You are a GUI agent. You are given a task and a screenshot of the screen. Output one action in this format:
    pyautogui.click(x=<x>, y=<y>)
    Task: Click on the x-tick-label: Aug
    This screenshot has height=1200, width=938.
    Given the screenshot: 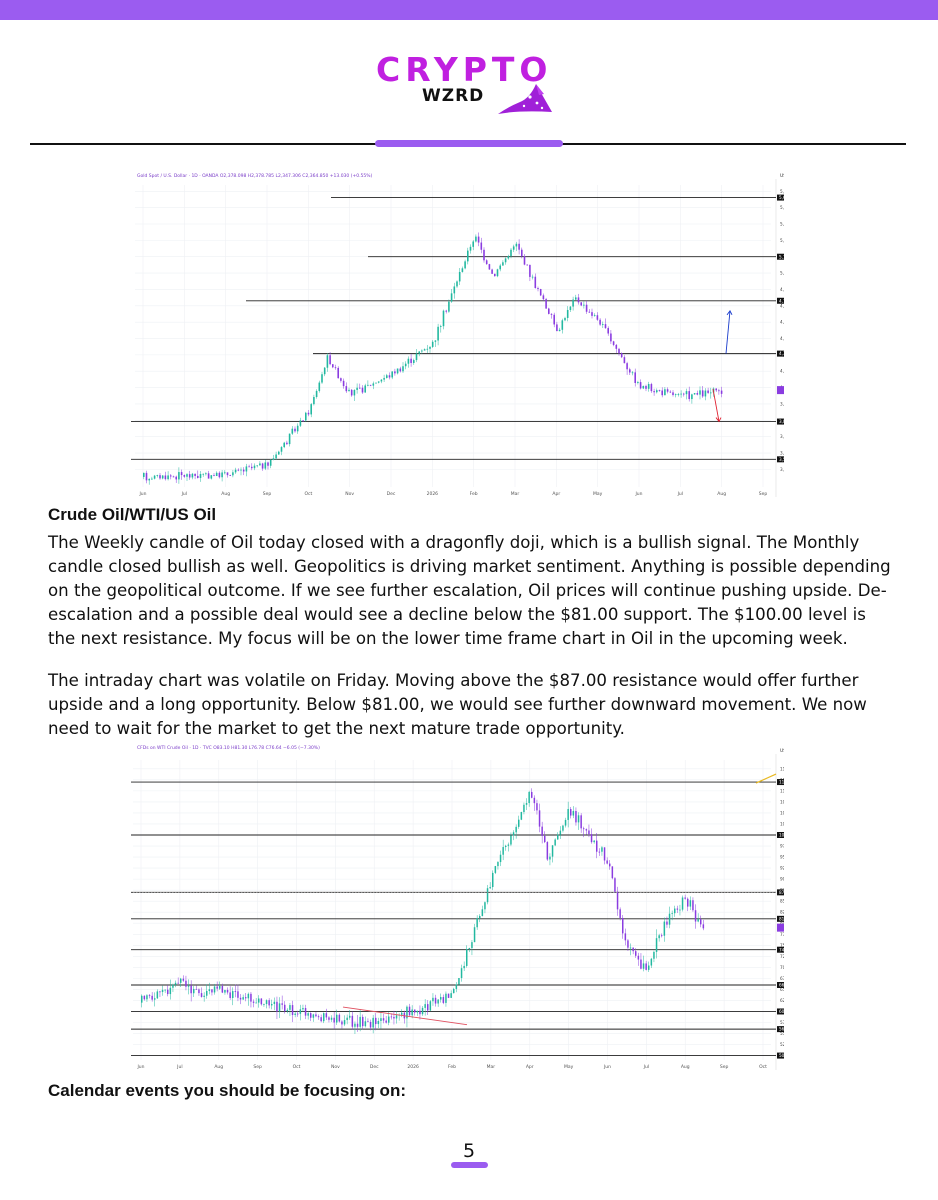 What is the action you would take?
    pyautogui.click(x=218, y=1067)
    